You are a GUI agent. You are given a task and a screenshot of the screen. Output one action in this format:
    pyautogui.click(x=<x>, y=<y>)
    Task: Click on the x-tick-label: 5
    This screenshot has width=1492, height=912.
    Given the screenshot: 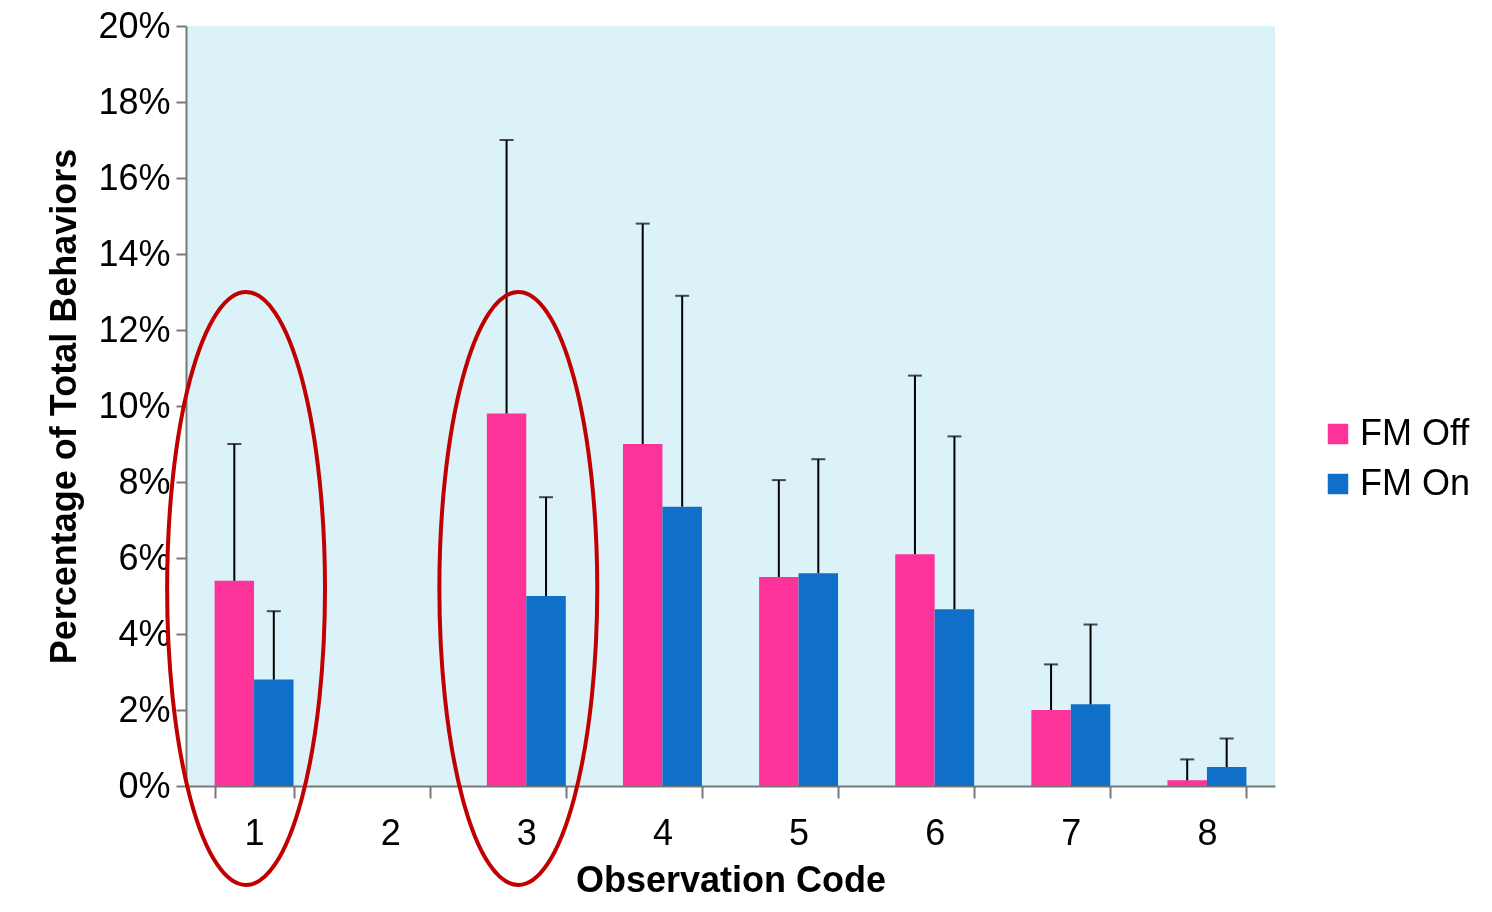 What is the action you would take?
    pyautogui.click(x=799, y=832)
    